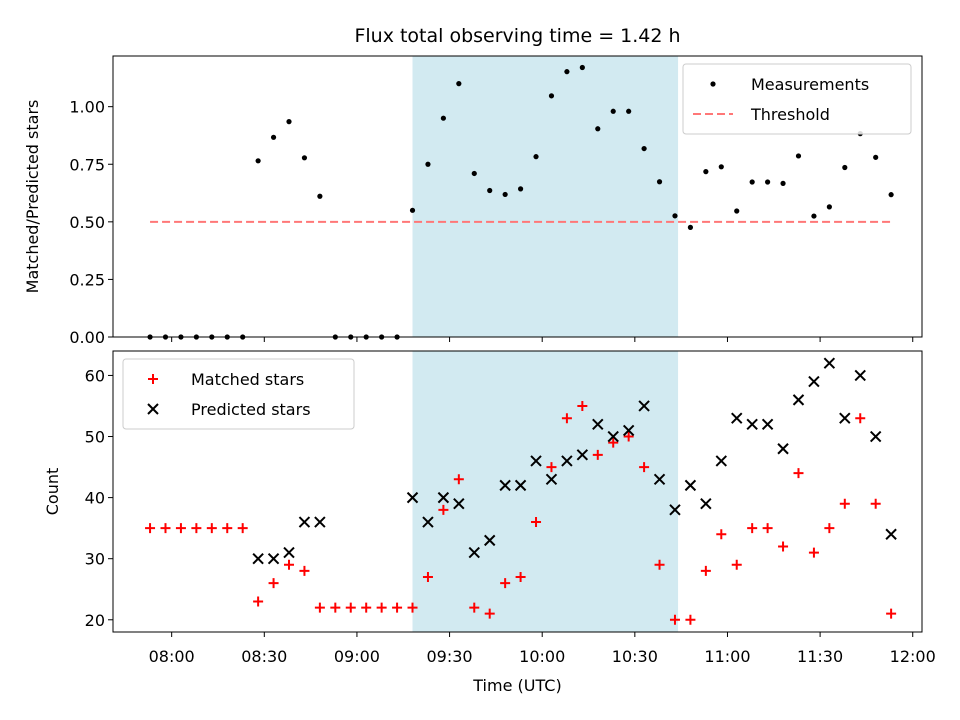  What do you see at coordinates (635, 656) in the screenshot?
I see `x-tick-label: 10:30` at bounding box center [635, 656].